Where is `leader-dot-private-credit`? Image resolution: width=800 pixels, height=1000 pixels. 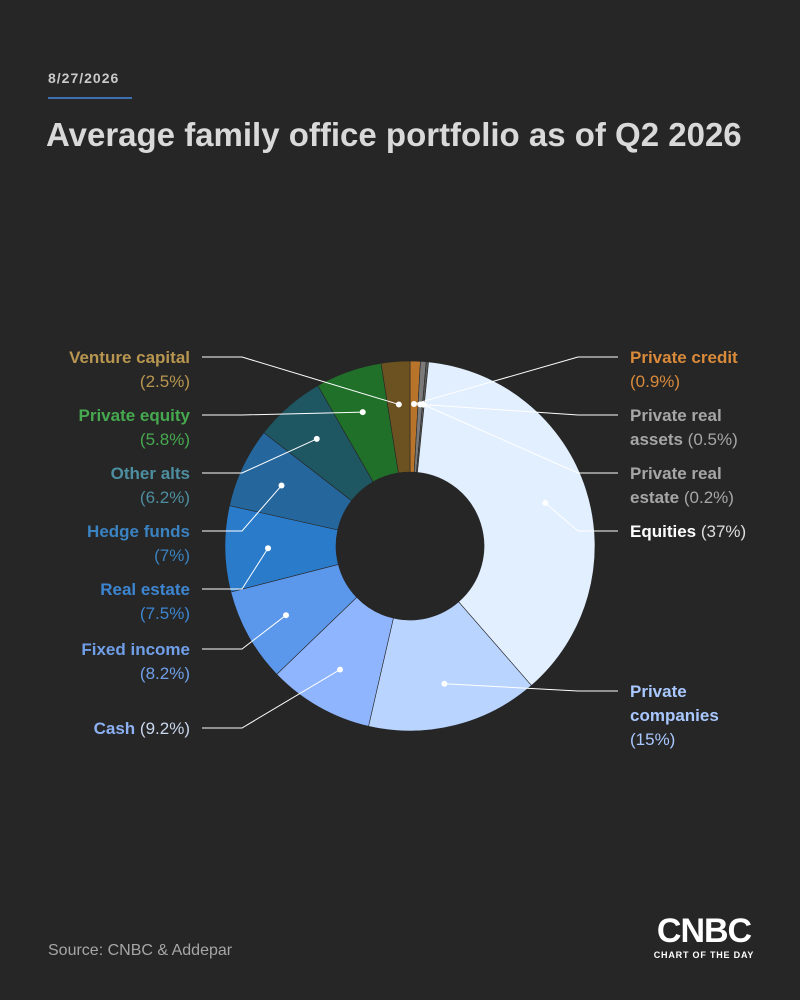 leader-dot-private-credit is located at coordinates (414, 404).